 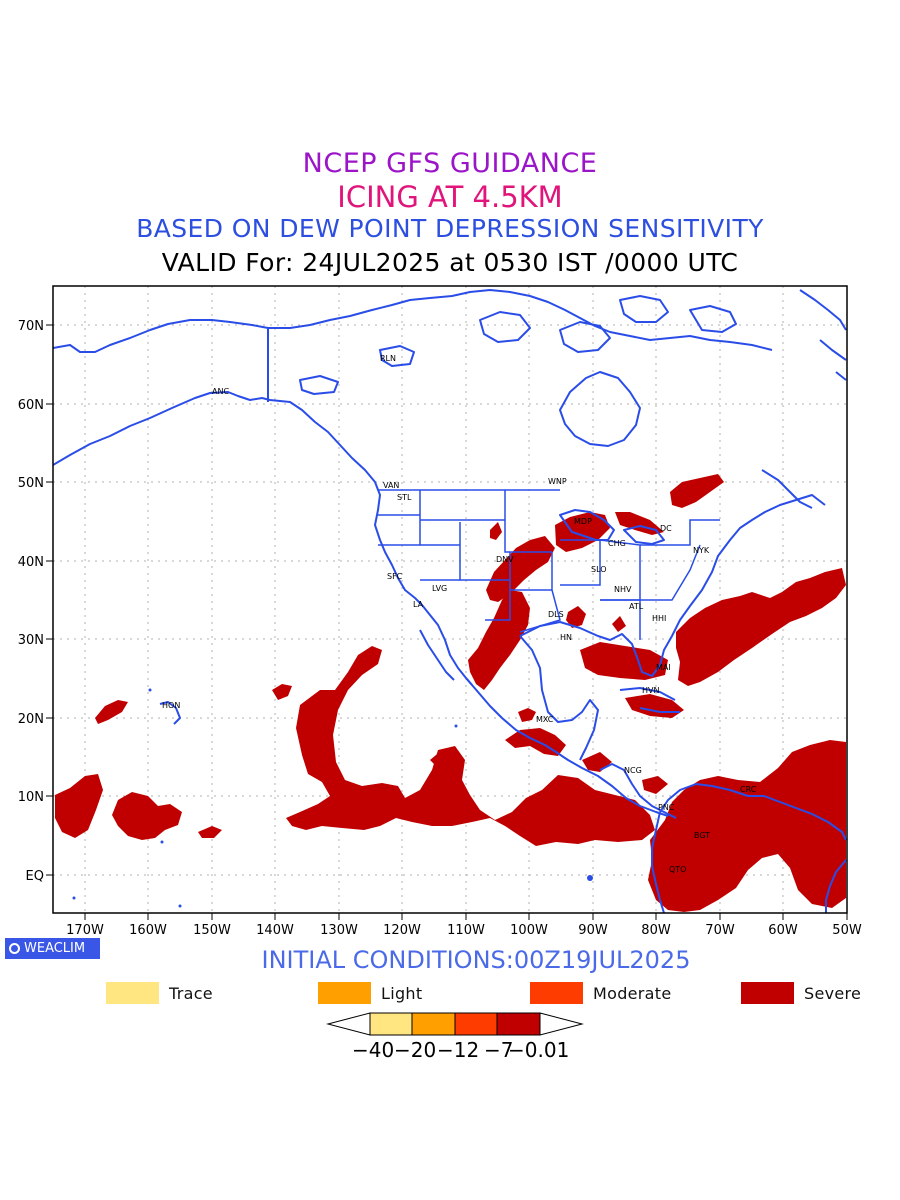 I want to click on station-label: ANC, so click(x=220, y=391).